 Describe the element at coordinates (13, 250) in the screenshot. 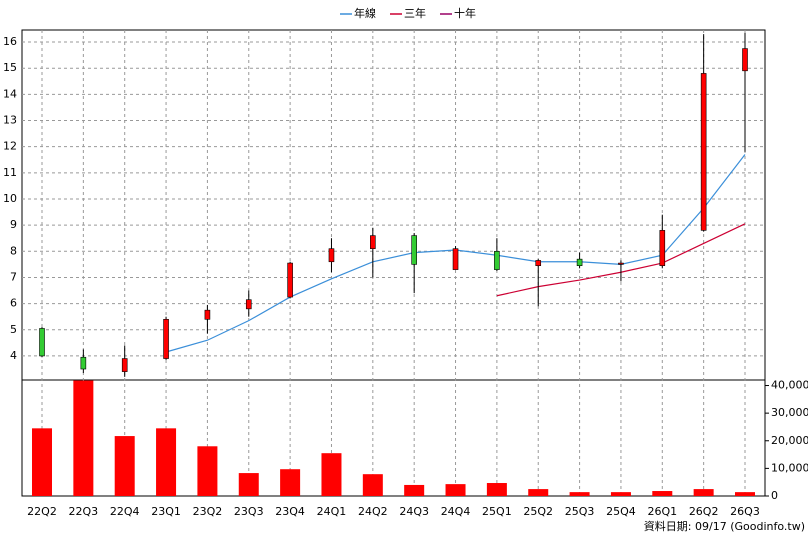

I see `y-tick-label: 8` at that location.